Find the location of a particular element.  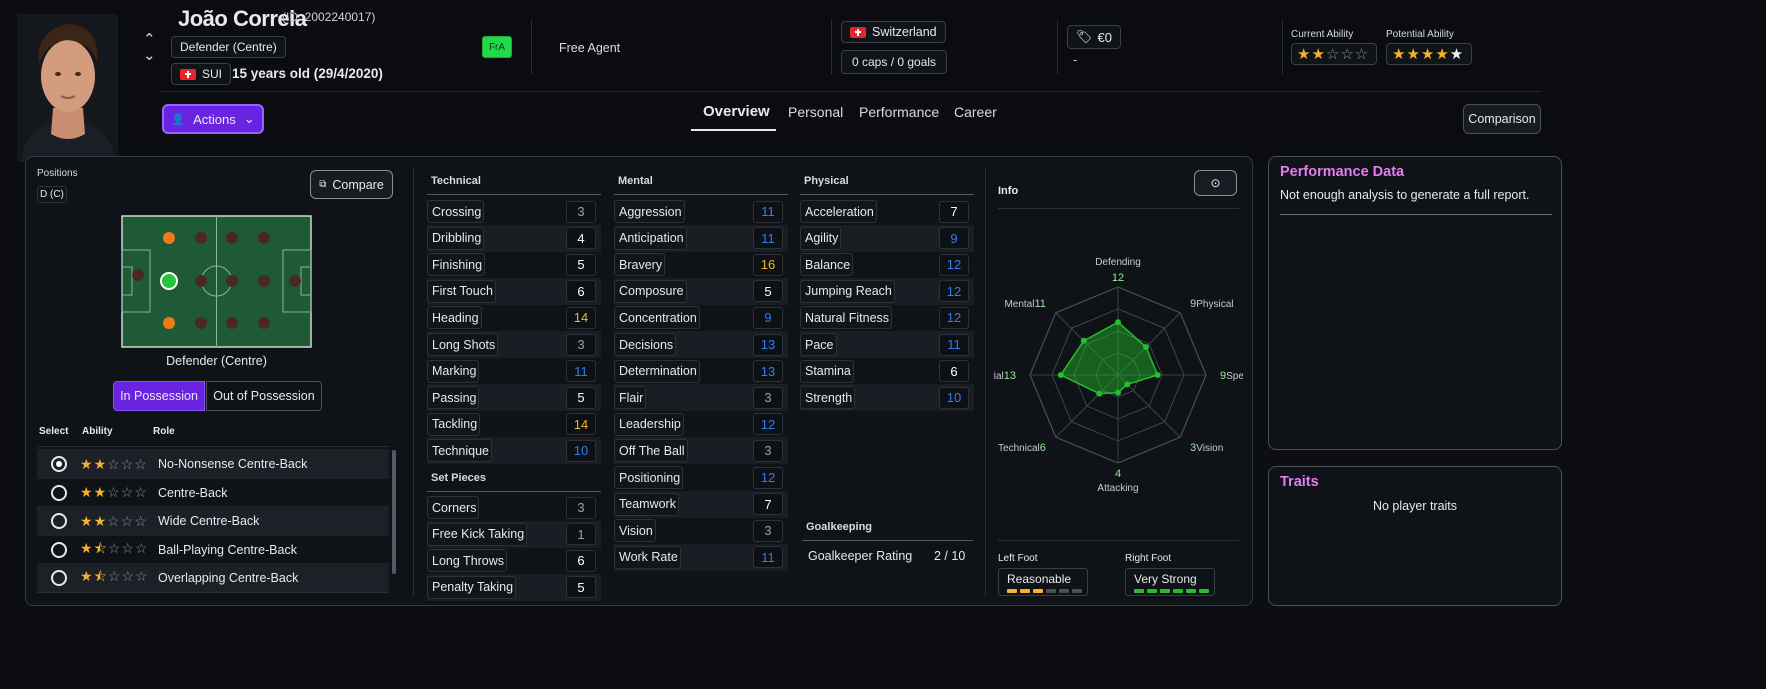

attribute-row: Natural Fitness 12 is located at coordinates (887, 317).